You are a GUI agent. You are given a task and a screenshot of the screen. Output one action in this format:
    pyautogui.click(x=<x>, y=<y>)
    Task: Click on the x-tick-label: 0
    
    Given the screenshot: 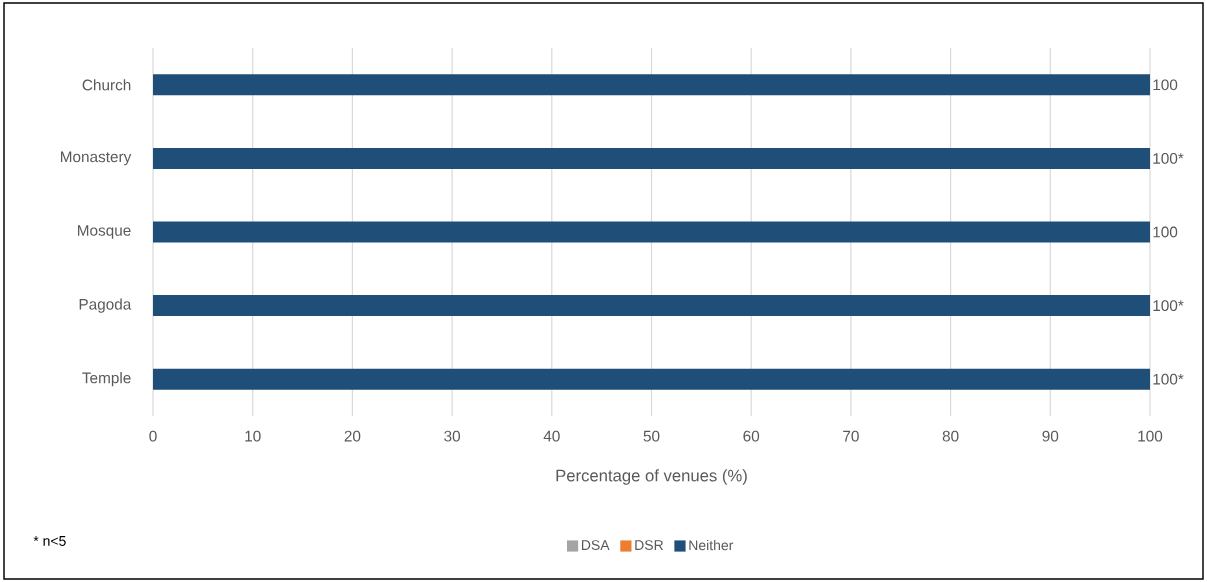 What is the action you would take?
    pyautogui.click(x=153, y=436)
    